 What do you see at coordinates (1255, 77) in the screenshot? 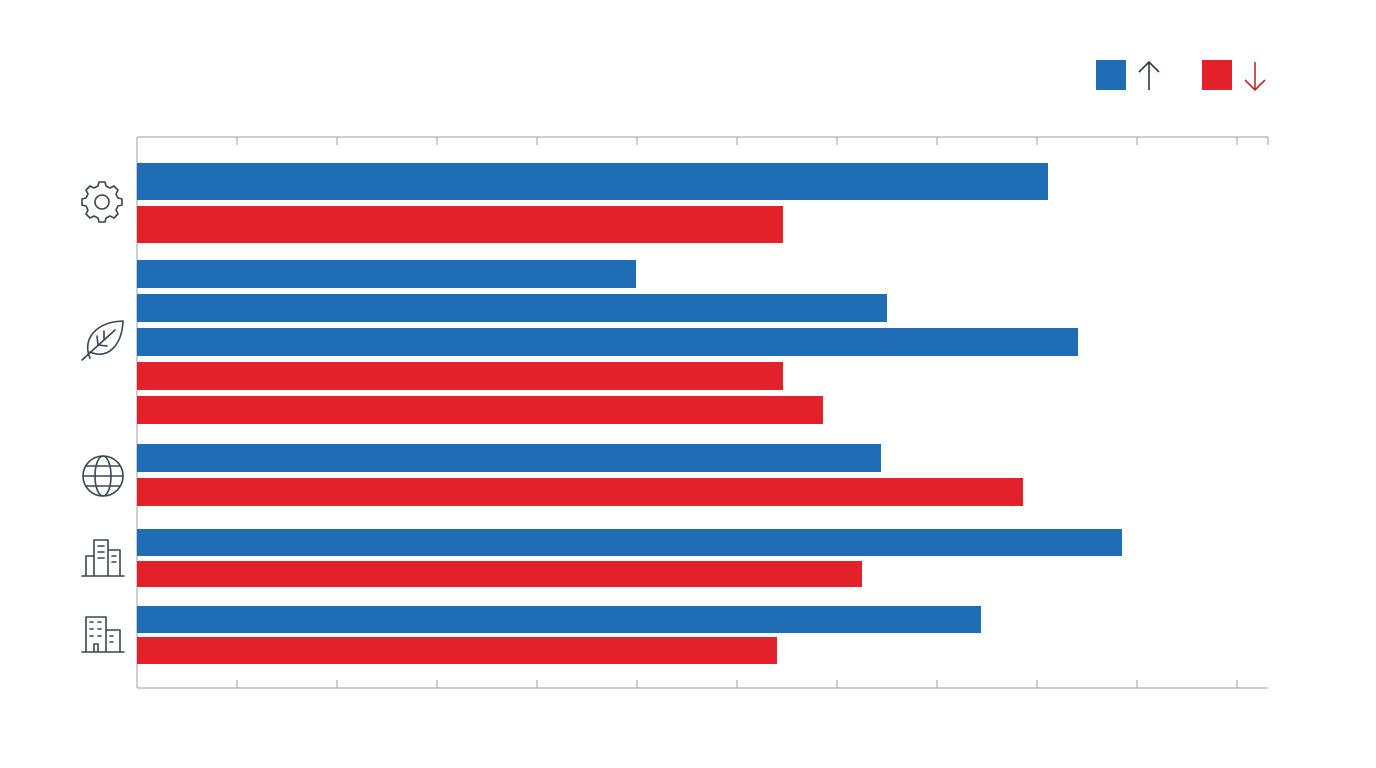
I see `legend-arrow-down` at bounding box center [1255, 77].